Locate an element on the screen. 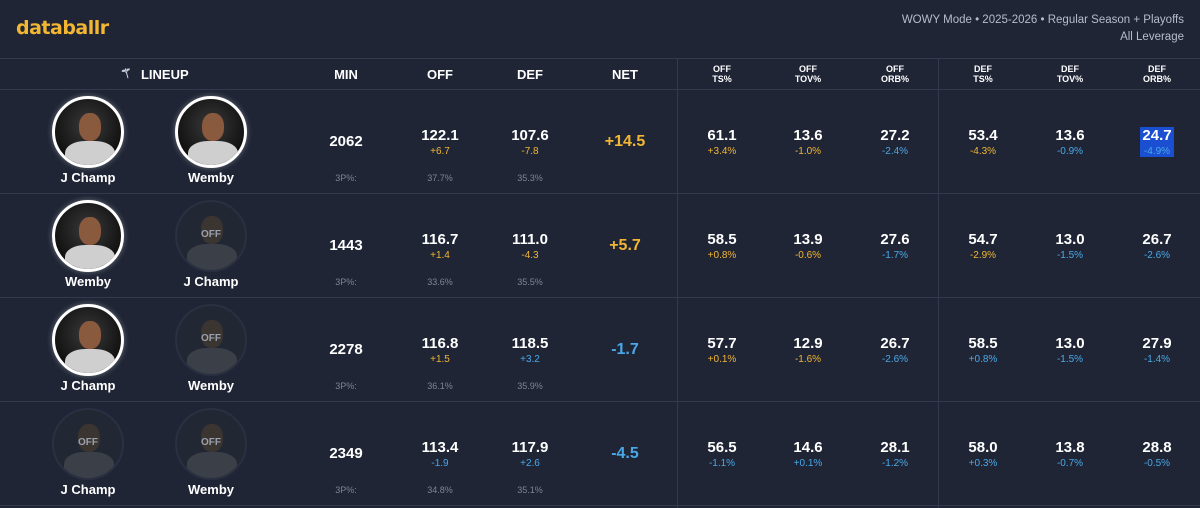 The image size is (1200, 508). net-rating: -1.7 is located at coordinates (625, 349).